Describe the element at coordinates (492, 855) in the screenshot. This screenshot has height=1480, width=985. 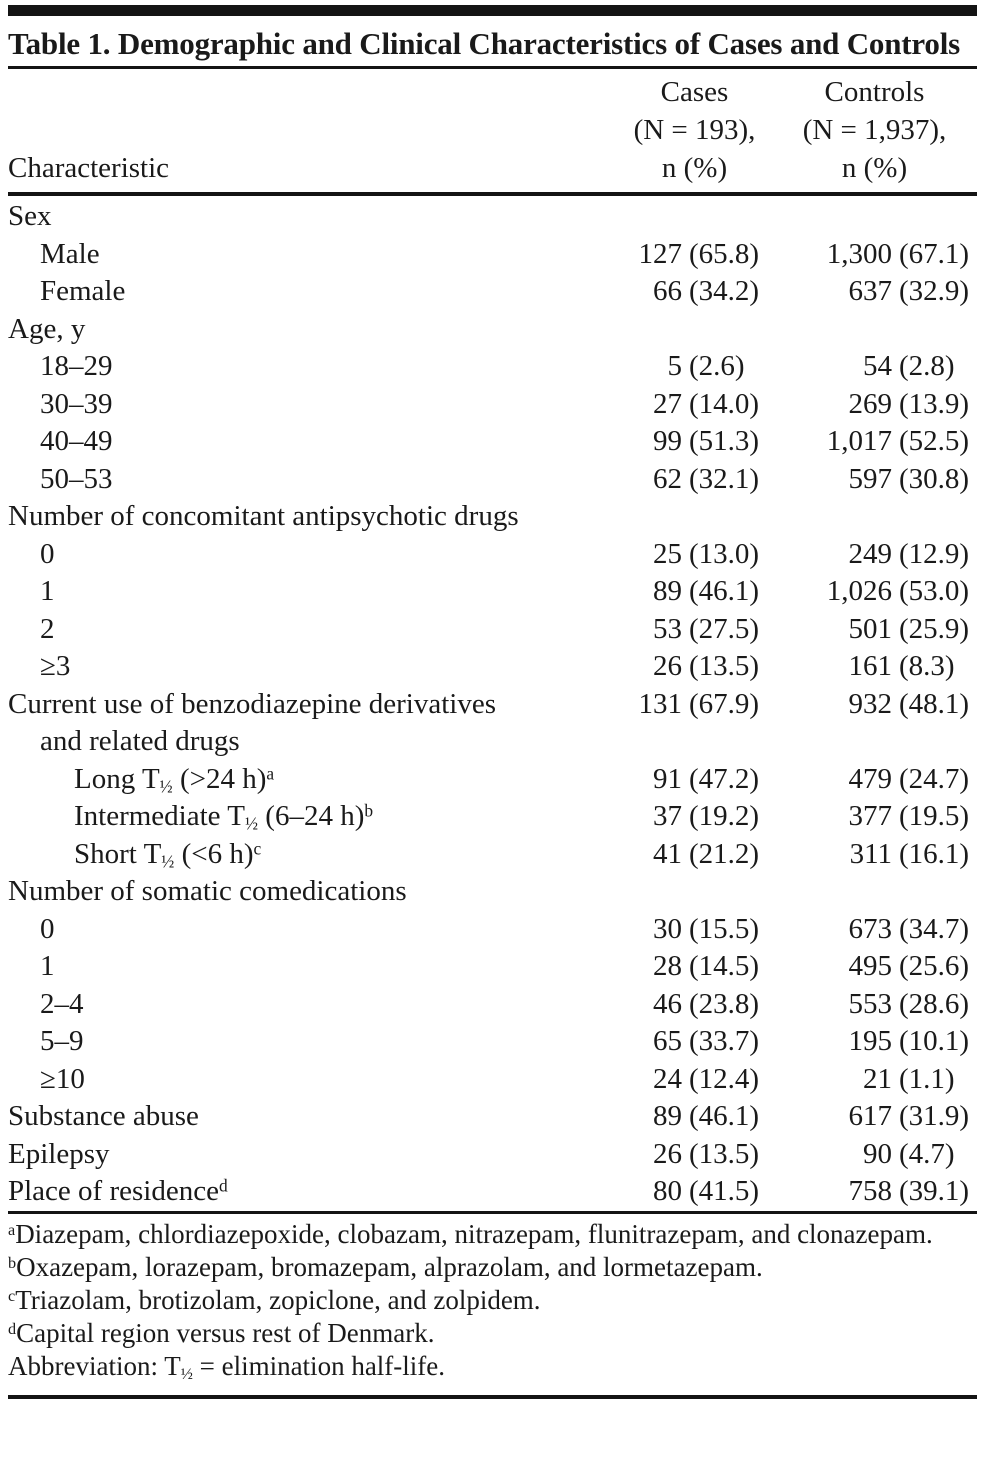
I see `table-row: Short T½ (<6 h)c 41 (21.2) 311 (16.1)` at that location.